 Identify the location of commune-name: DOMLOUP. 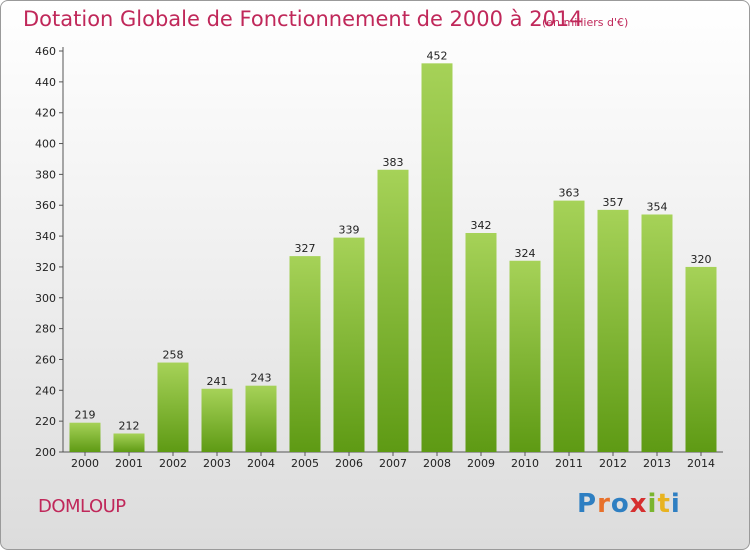
(82, 506).